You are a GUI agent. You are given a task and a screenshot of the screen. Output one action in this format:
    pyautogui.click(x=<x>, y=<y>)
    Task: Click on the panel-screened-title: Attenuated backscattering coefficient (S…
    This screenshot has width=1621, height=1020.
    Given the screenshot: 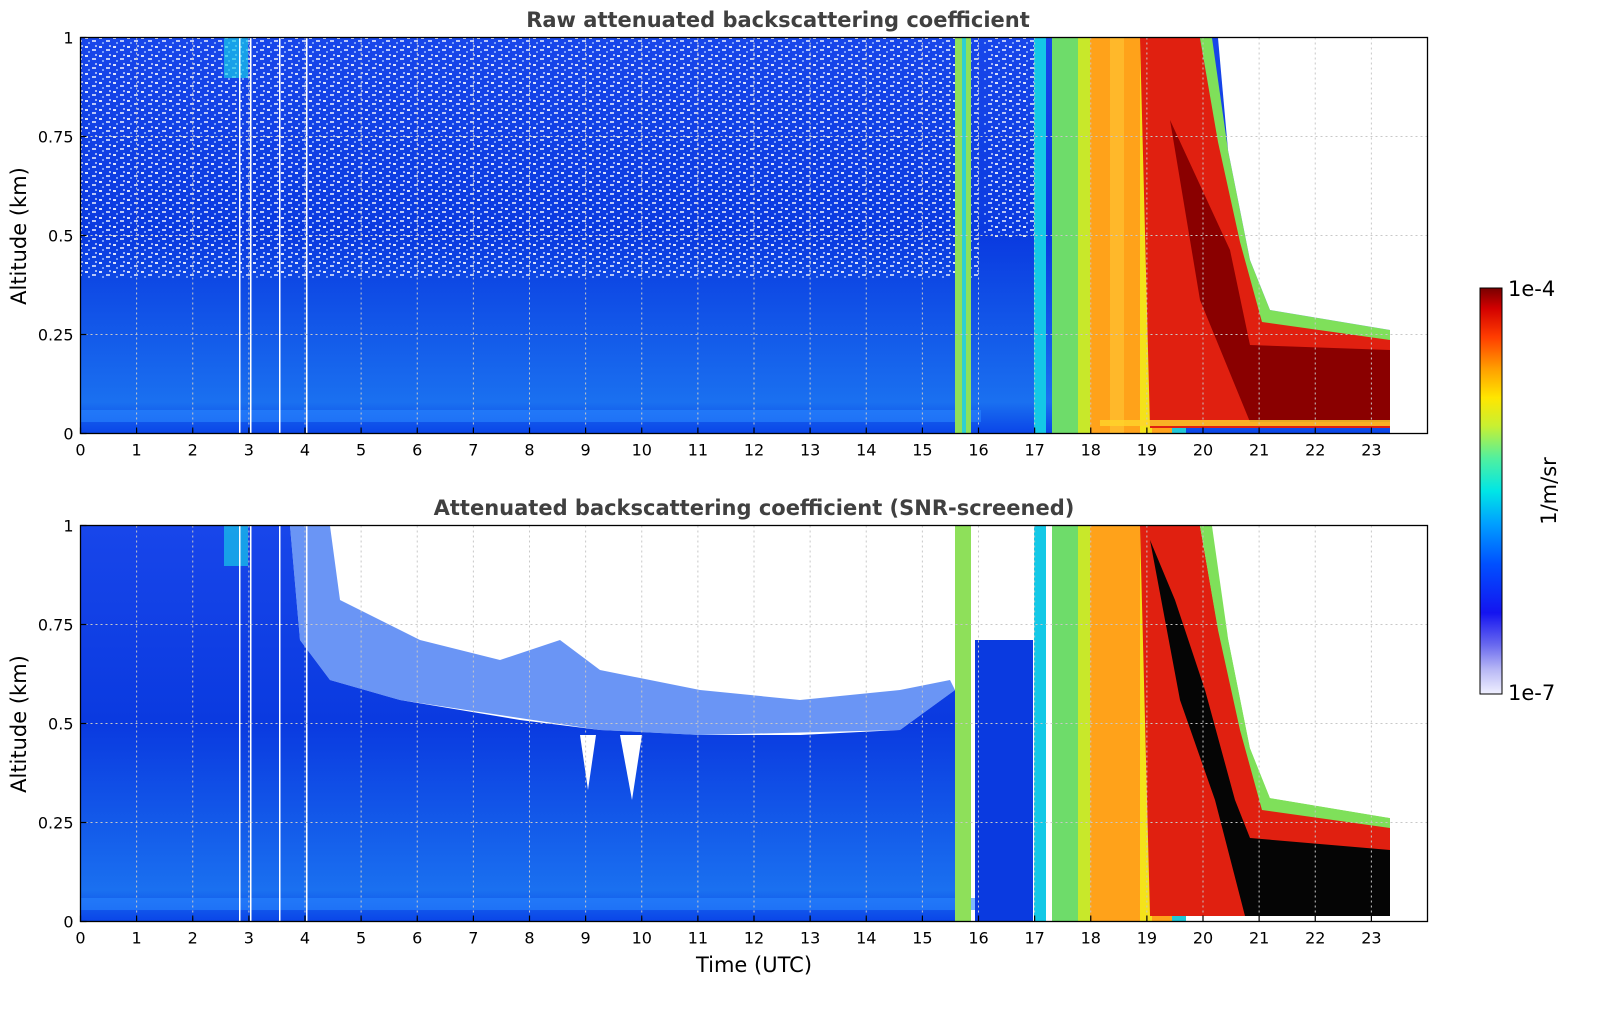 What is the action you would take?
    pyautogui.click(x=754, y=508)
    